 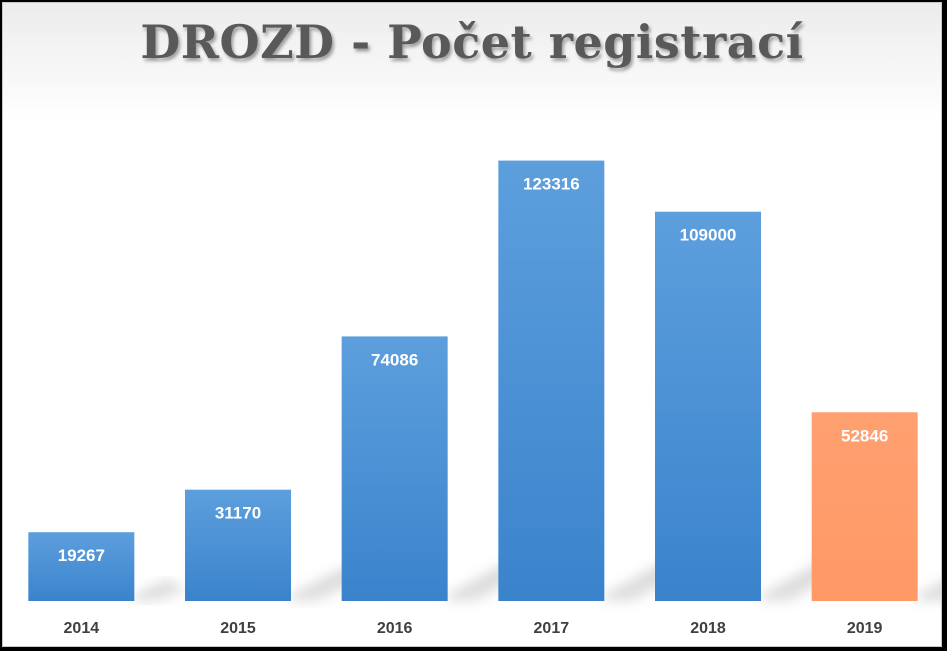 What do you see at coordinates (394, 359) in the screenshot?
I see `data-label-2016: 74086` at bounding box center [394, 359].